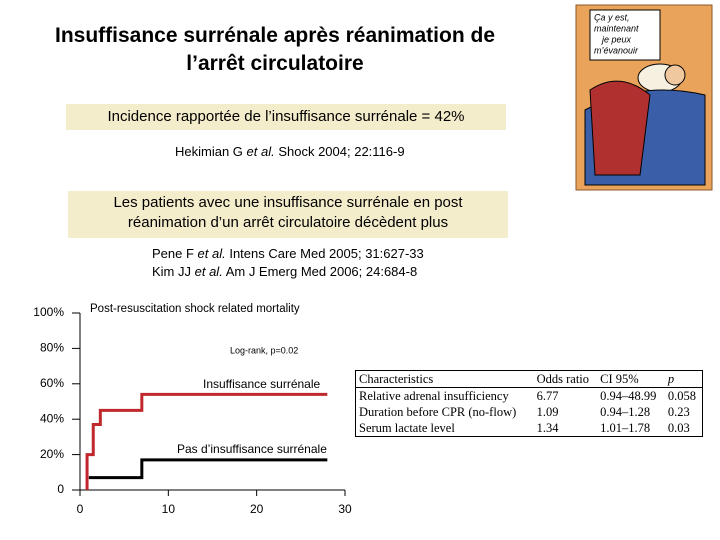 The height and width of the screenshot is (540, 720). What do you see at coordinates (620, 128) in the screenshot?
I see `coat` at bounding box center [620, 128].